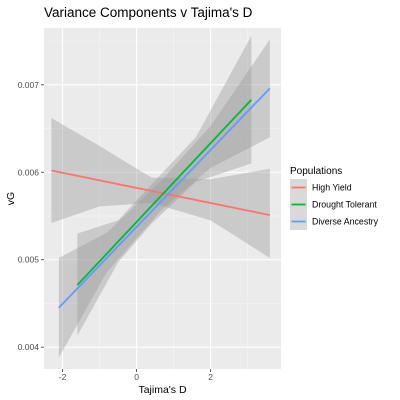 The width and height of the screenshot is (400, 400). I want to click on legend-label-diverse-ancestry: Diverse Ancestry, so click(345, 222).